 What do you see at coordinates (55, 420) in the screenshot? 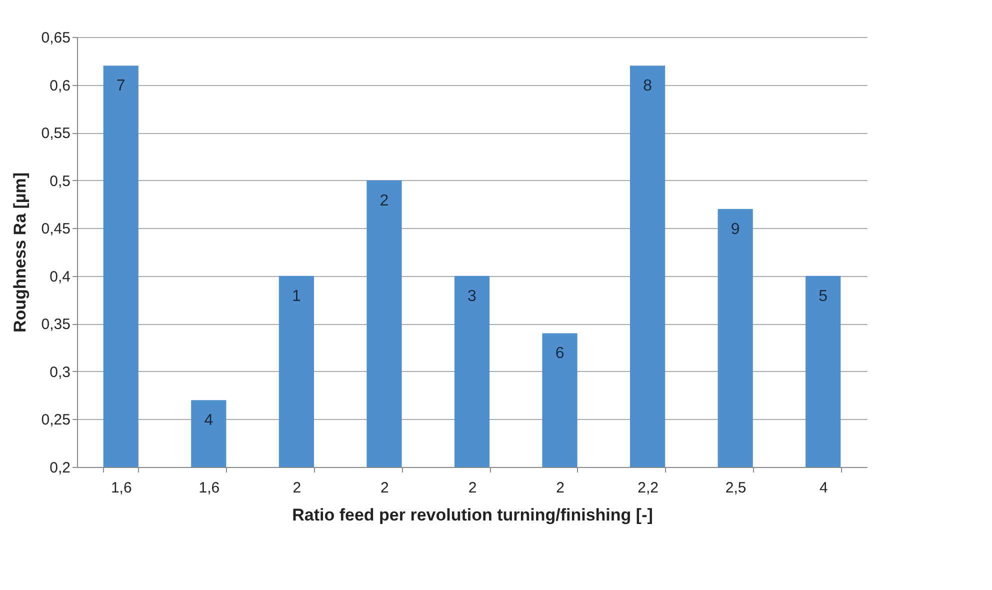
I see `y-tick-label: 0,25` at bounding box center [55, 420].